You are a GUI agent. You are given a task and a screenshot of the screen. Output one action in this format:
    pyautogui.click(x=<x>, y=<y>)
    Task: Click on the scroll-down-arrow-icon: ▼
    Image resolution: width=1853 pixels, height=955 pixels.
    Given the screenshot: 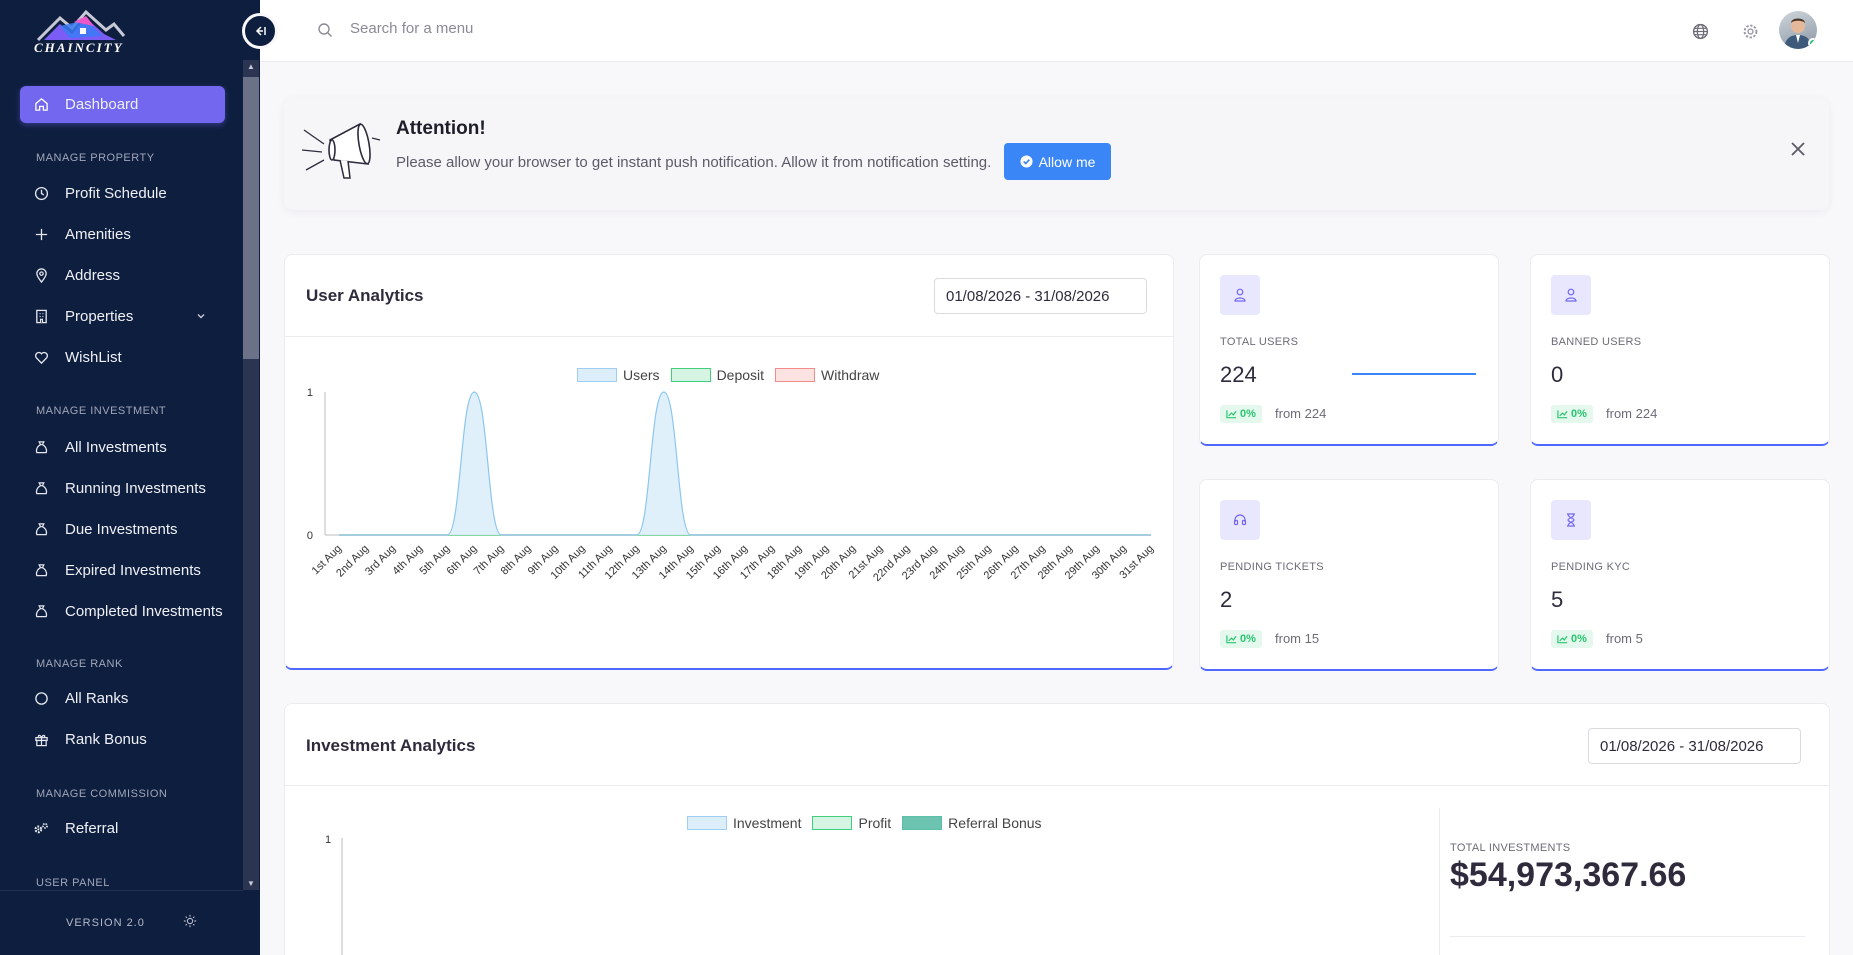 What is the action you would take?
    pyautogui.click(x=251, y=883)
    